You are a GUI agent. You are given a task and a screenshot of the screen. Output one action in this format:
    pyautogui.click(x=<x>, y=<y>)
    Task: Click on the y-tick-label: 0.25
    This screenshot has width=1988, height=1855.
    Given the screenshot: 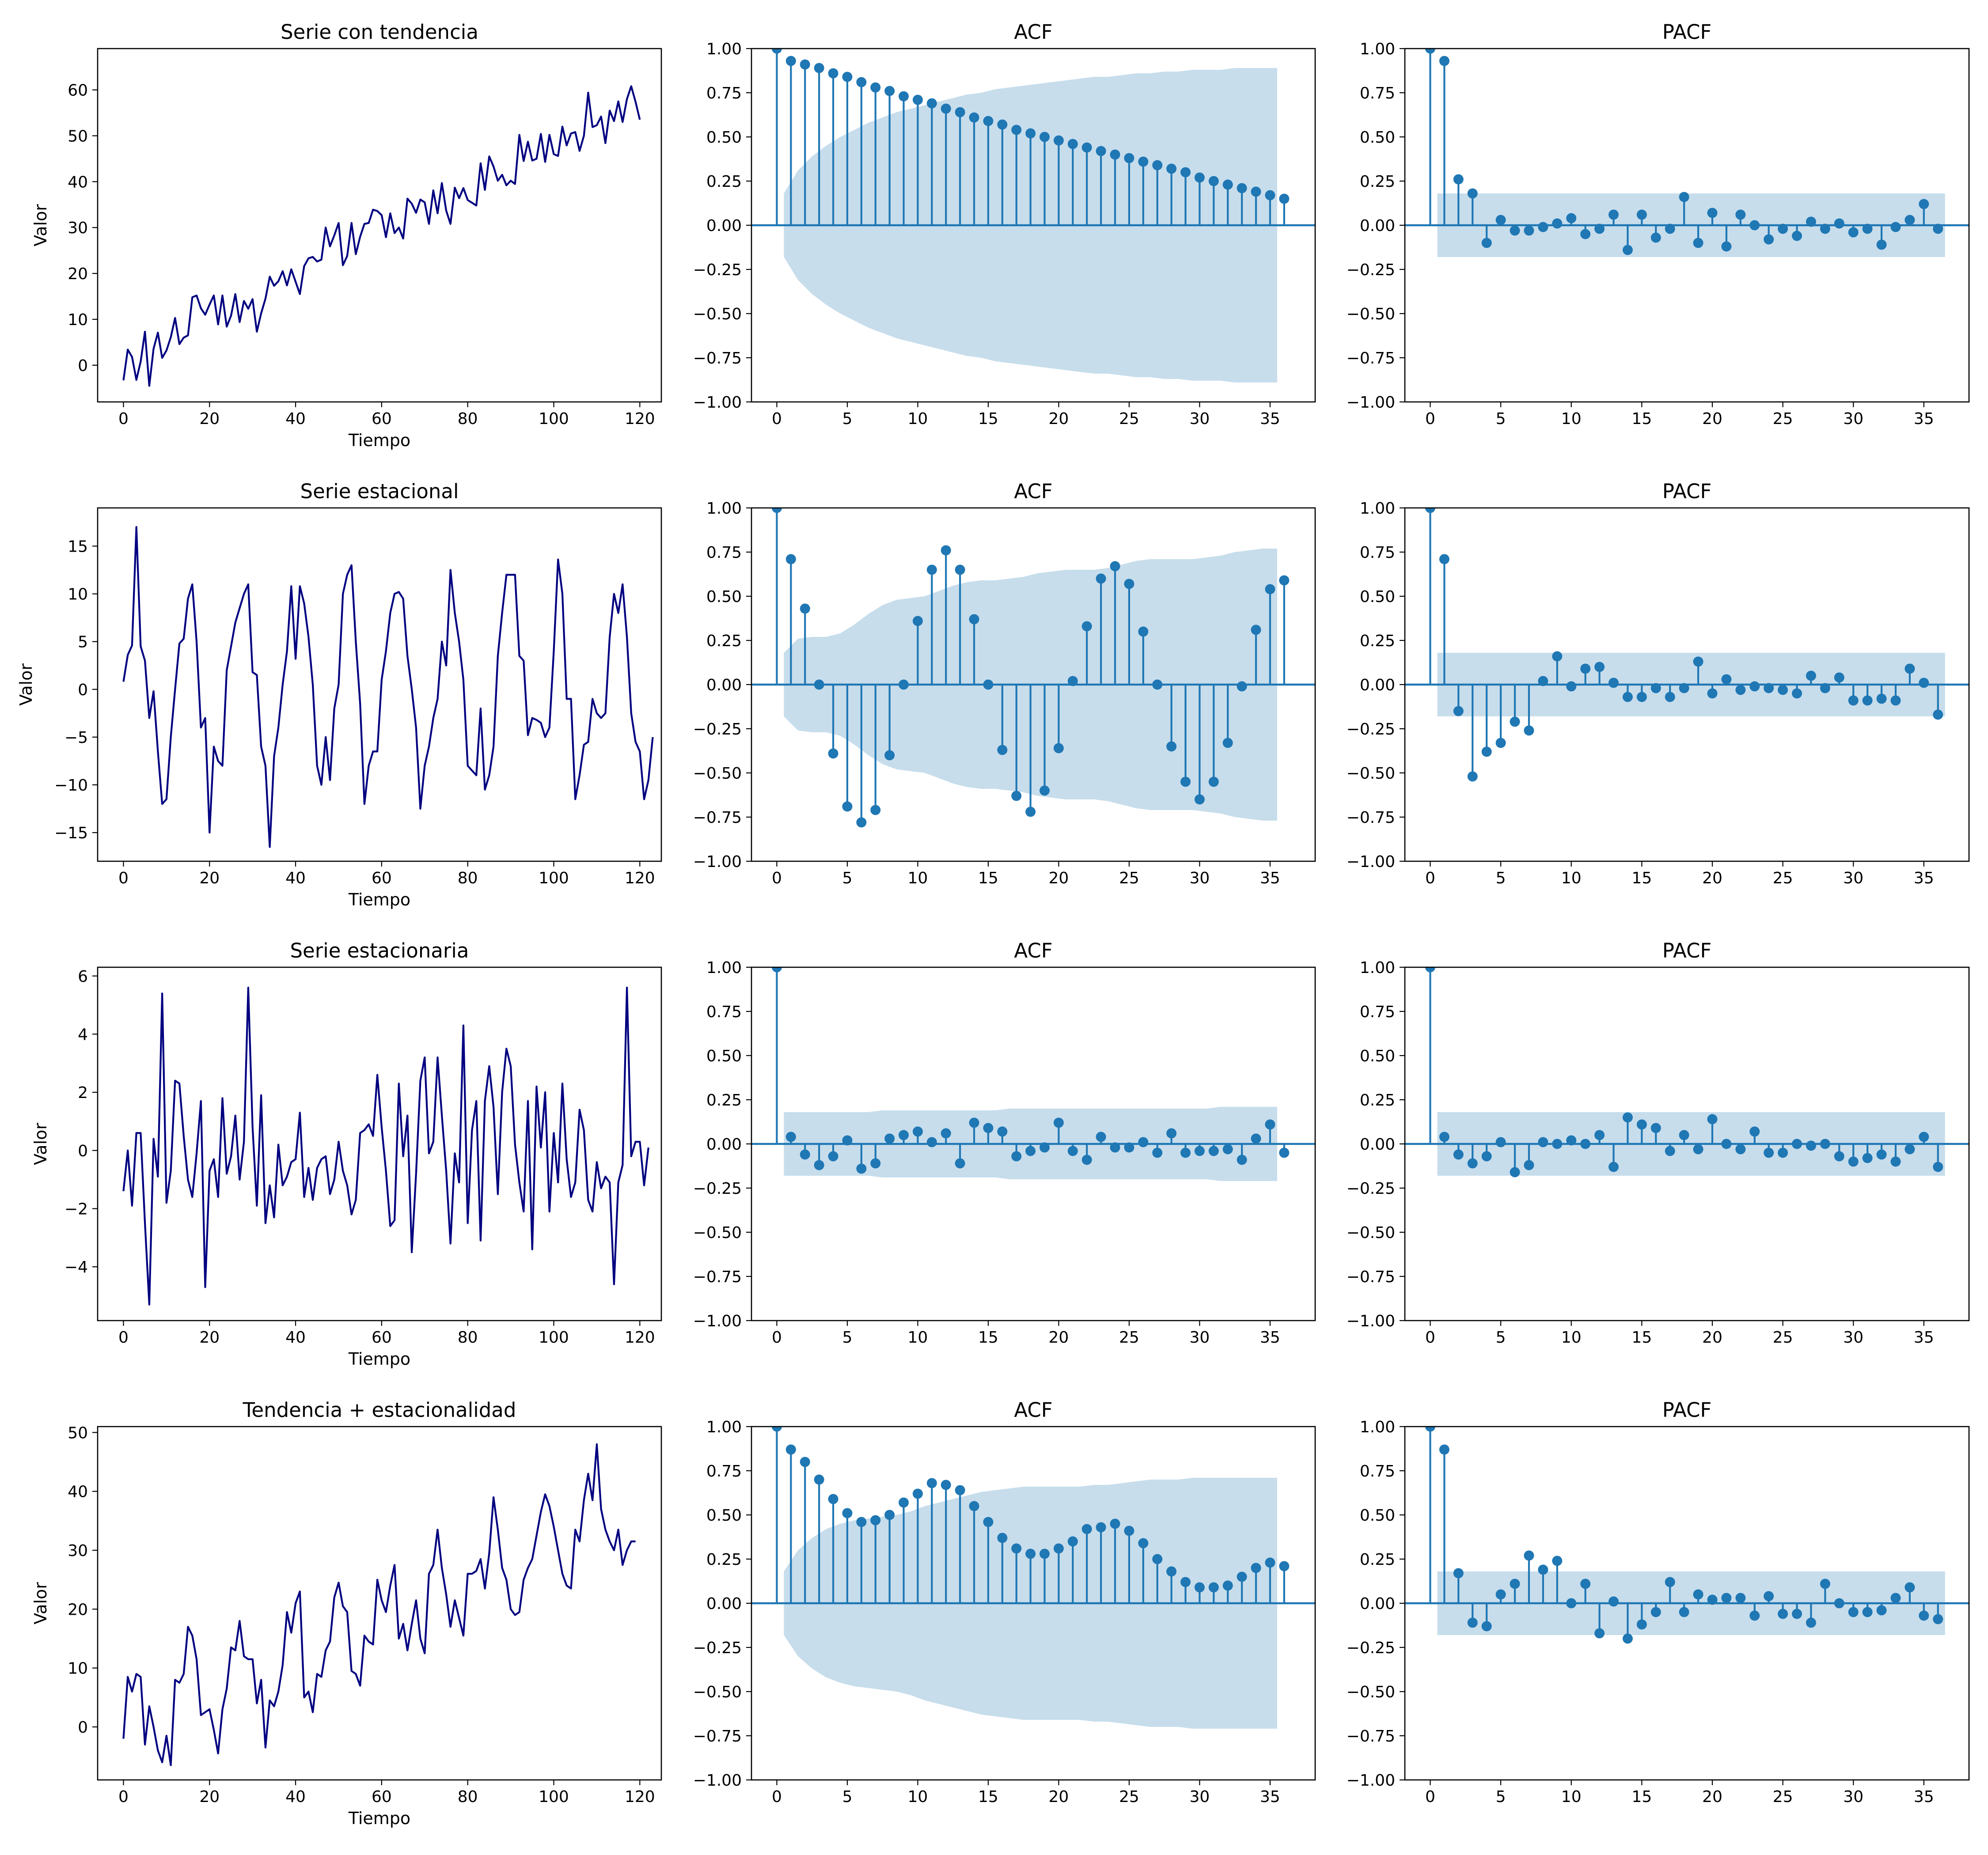 What is the action you would take?
    pyautogui.click(x=724, y=1560)
    